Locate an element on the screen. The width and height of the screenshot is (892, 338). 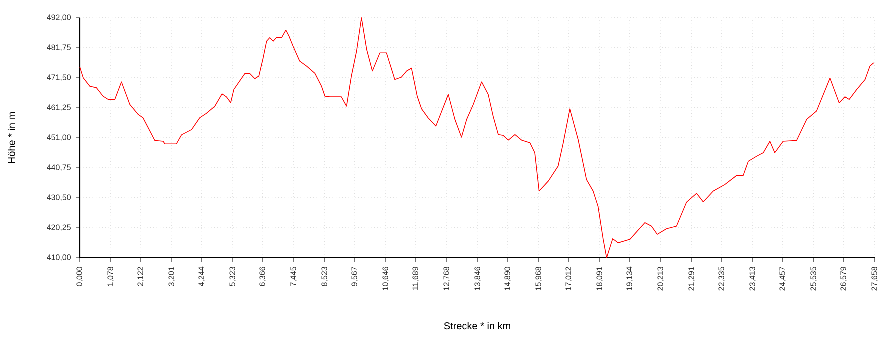
x-tick-label: 25,535 is located at coordinates (814, 279).